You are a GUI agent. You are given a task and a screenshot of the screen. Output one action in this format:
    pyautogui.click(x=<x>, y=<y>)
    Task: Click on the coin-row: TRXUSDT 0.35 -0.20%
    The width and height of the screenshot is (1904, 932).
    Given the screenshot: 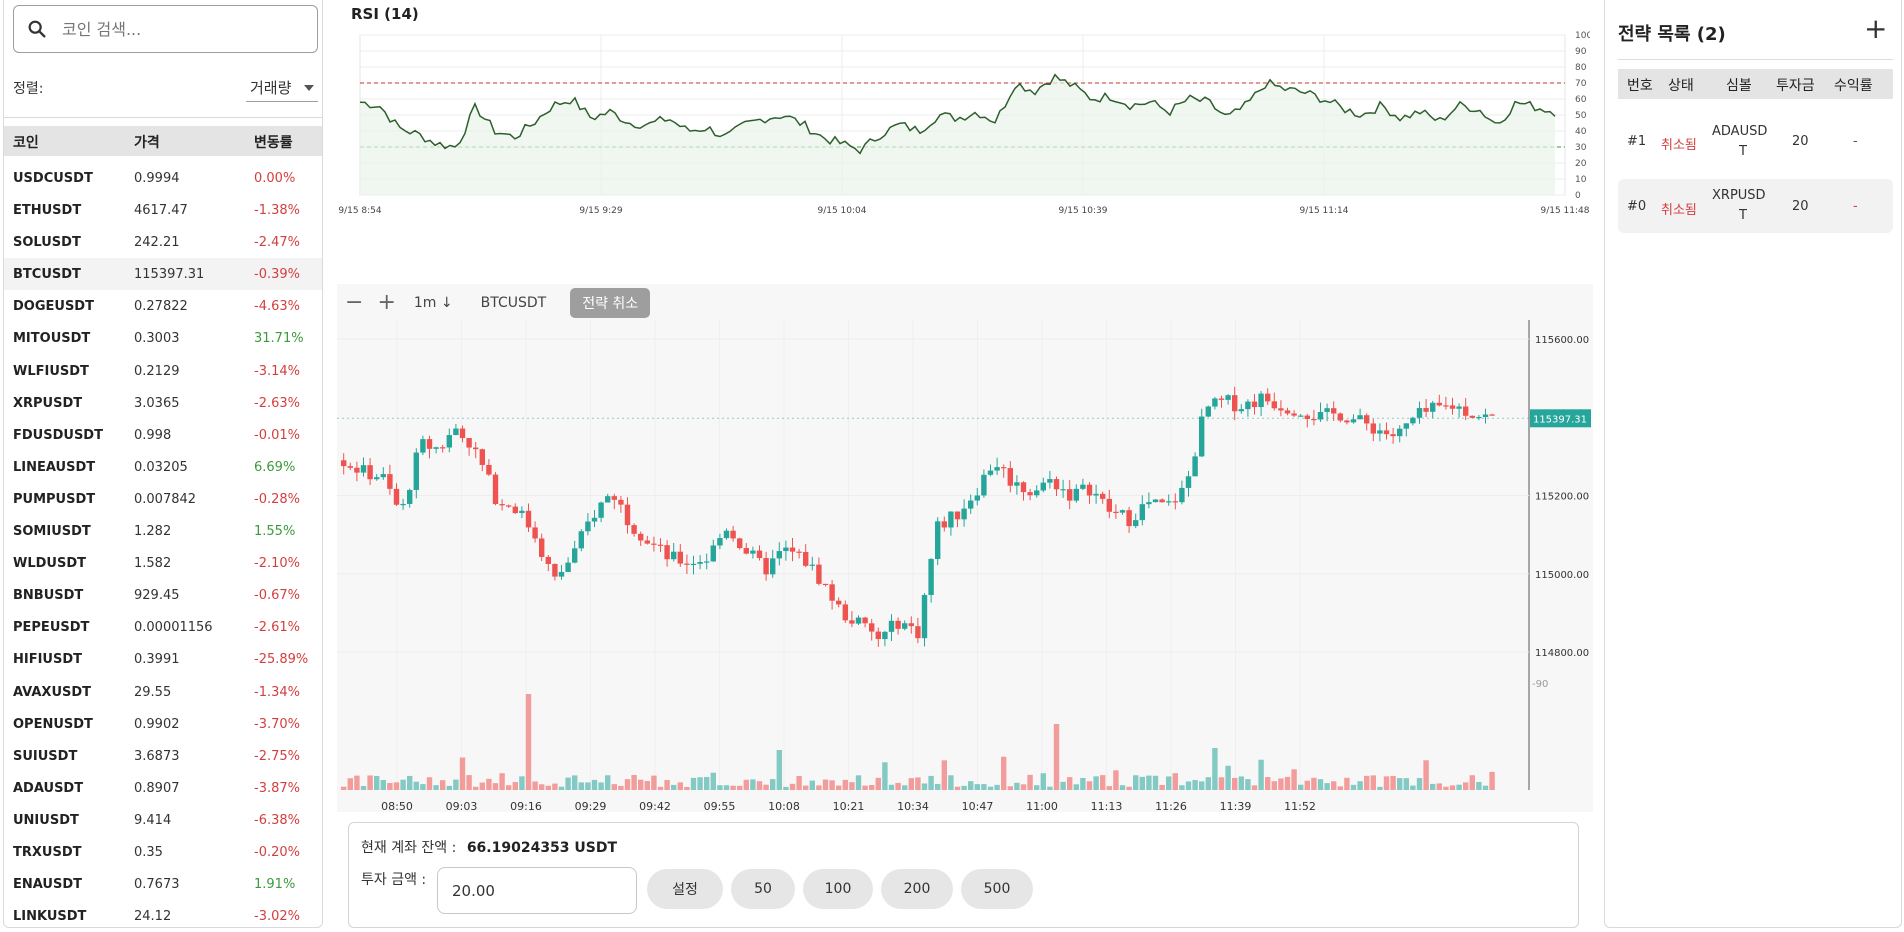 What is the action you would take?
    pyautogui.click(x=163, y=852)
    